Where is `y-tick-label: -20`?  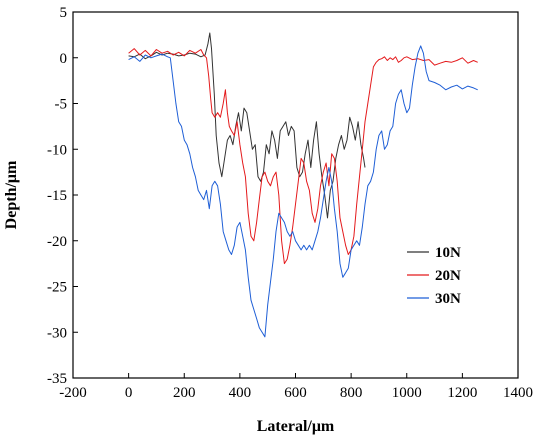 y-tick-label: -20 is located at coordinates (57, 242).